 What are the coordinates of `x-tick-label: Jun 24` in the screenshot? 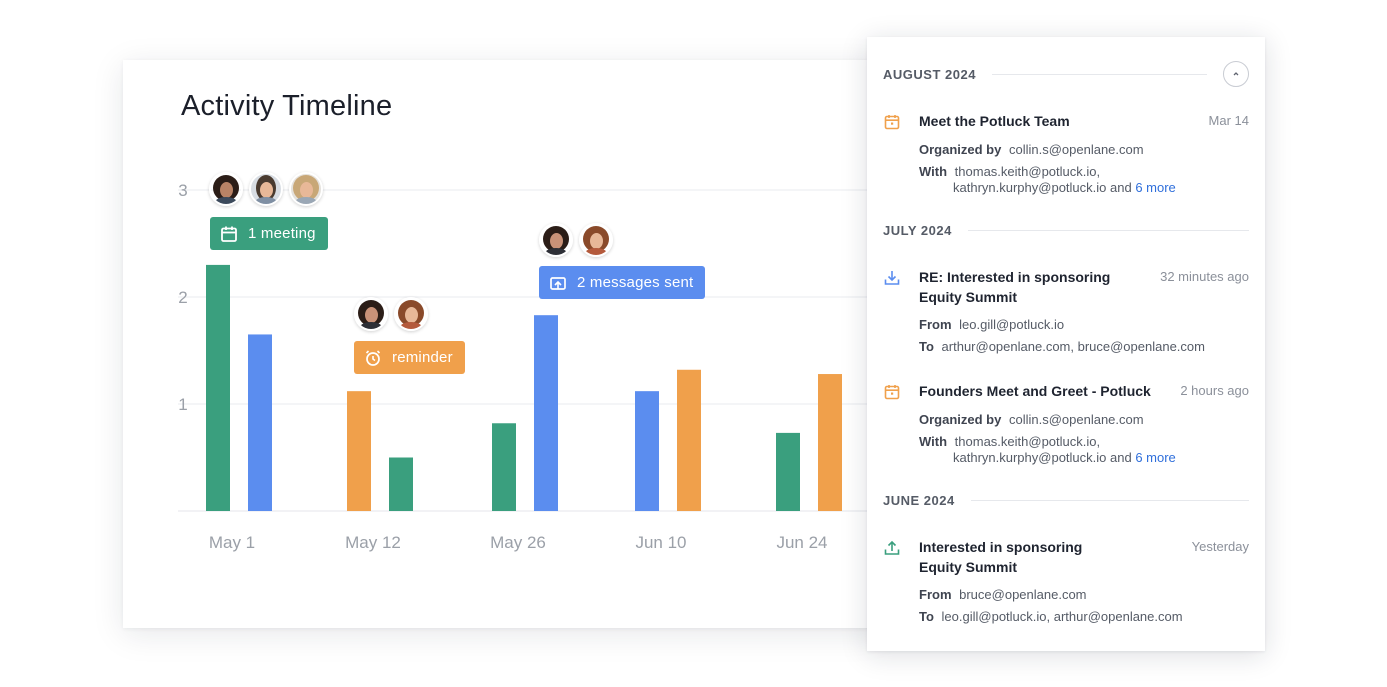 It's located at (801, 542).